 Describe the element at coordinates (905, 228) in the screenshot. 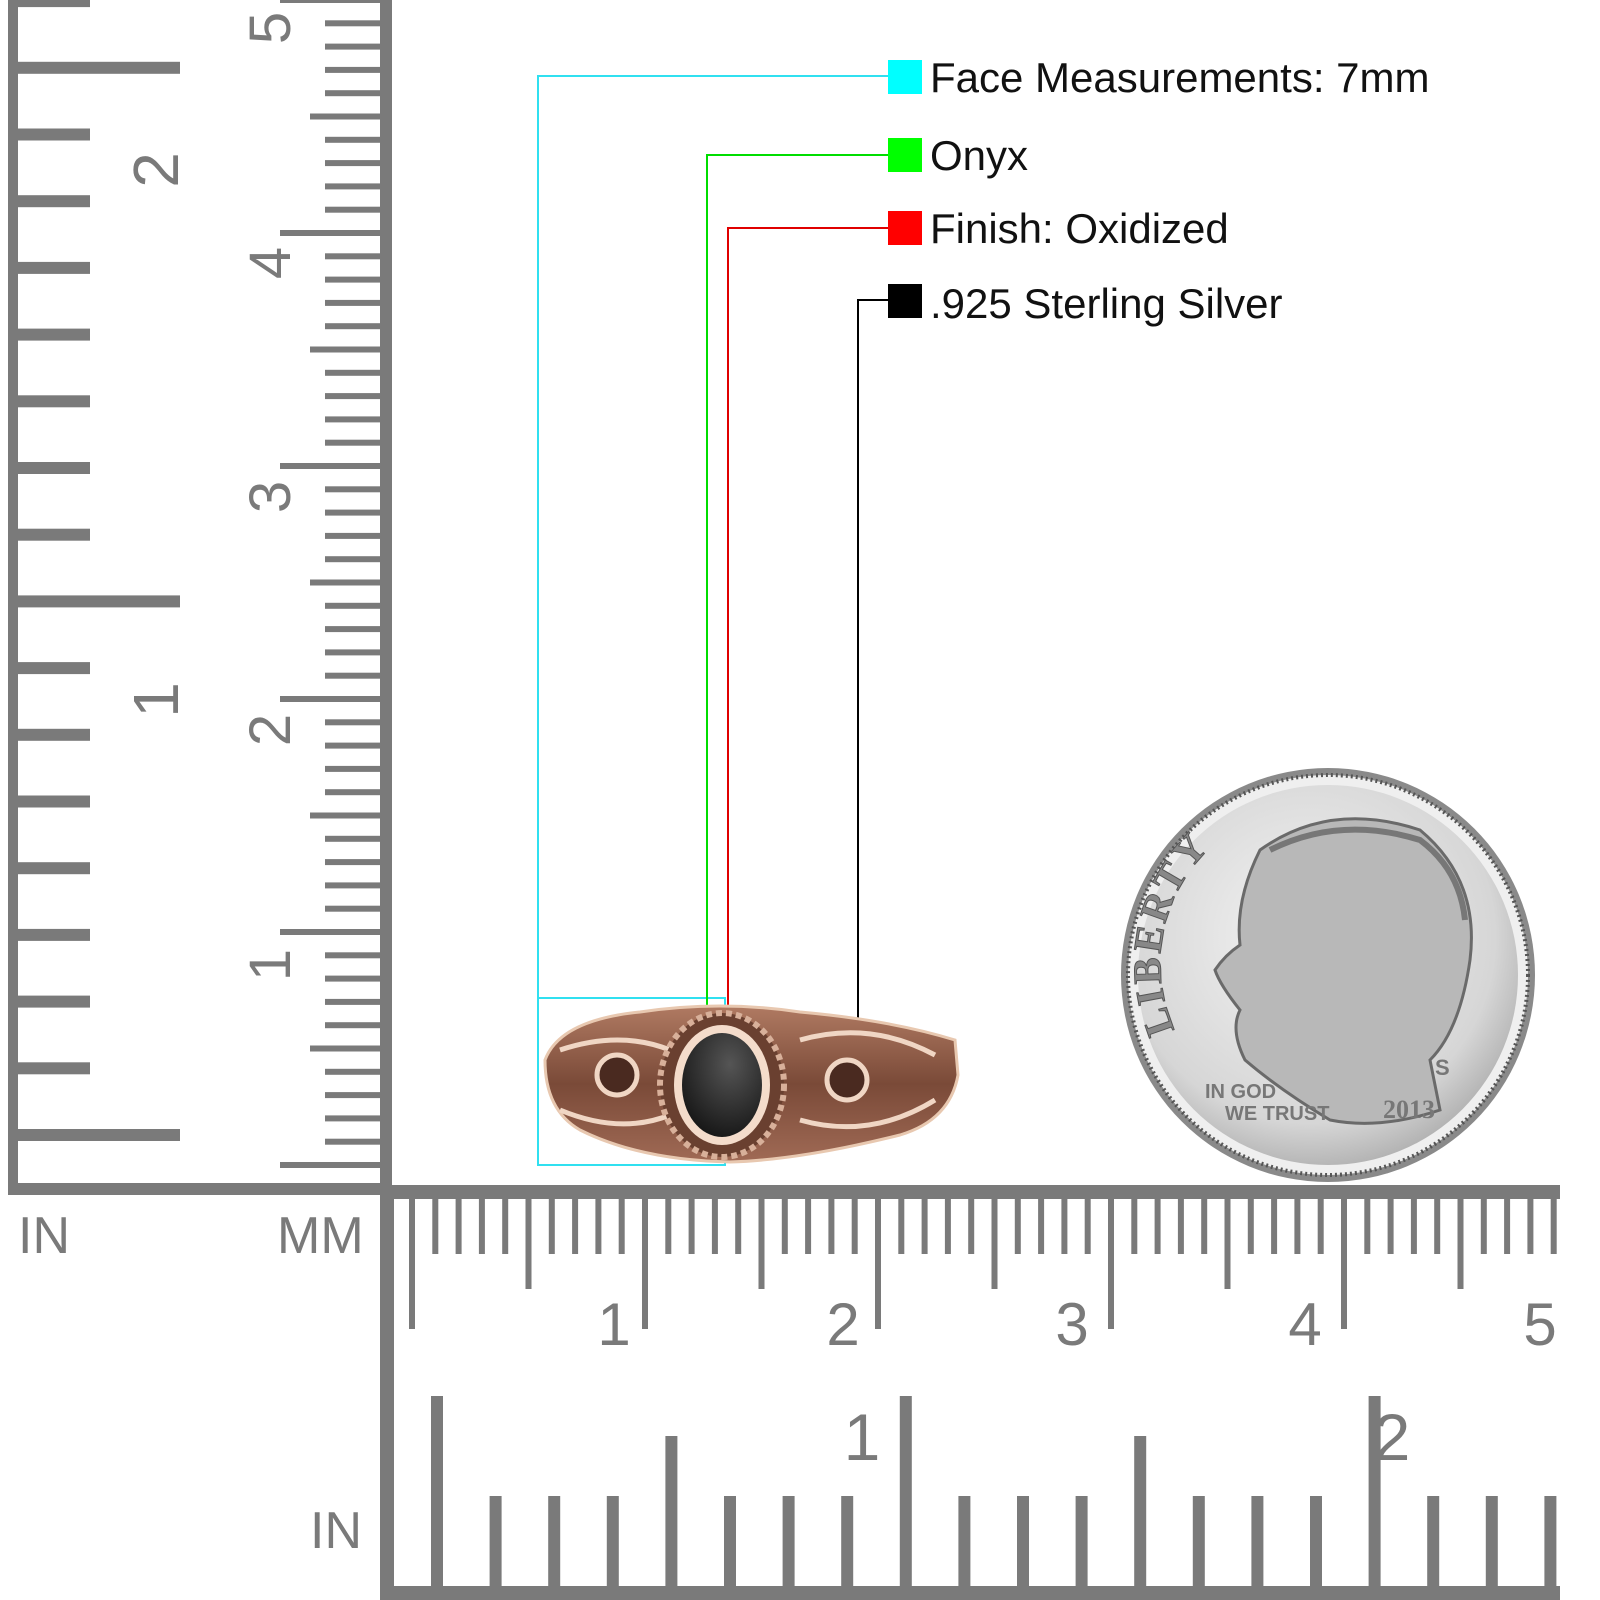

I see `legend-swatch-finish` at that location.